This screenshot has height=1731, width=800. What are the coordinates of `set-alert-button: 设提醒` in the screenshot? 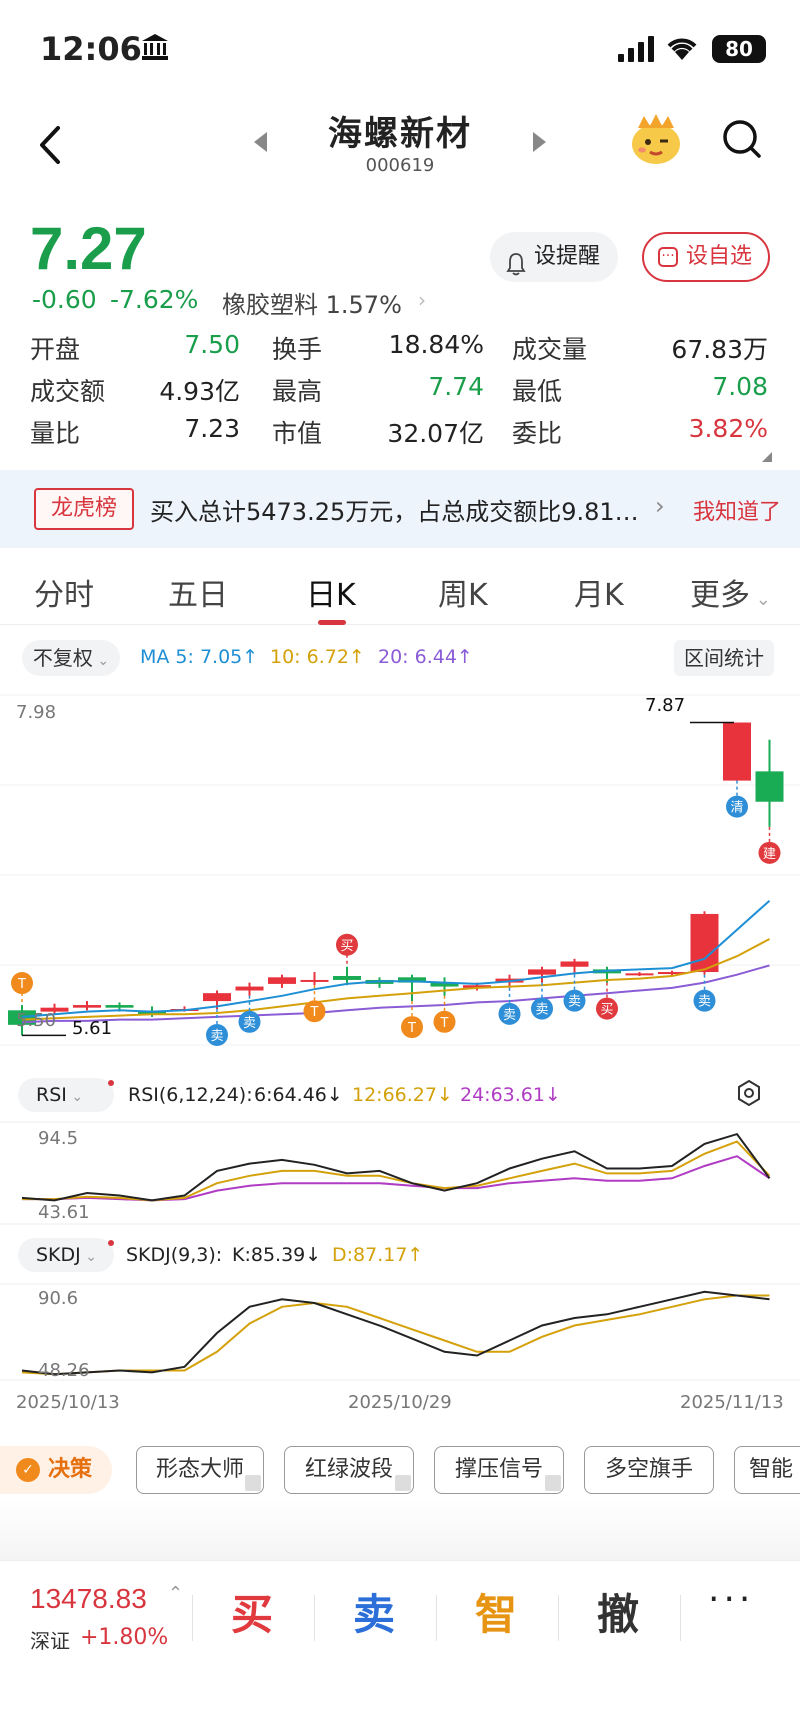 It's located at (554, 257).